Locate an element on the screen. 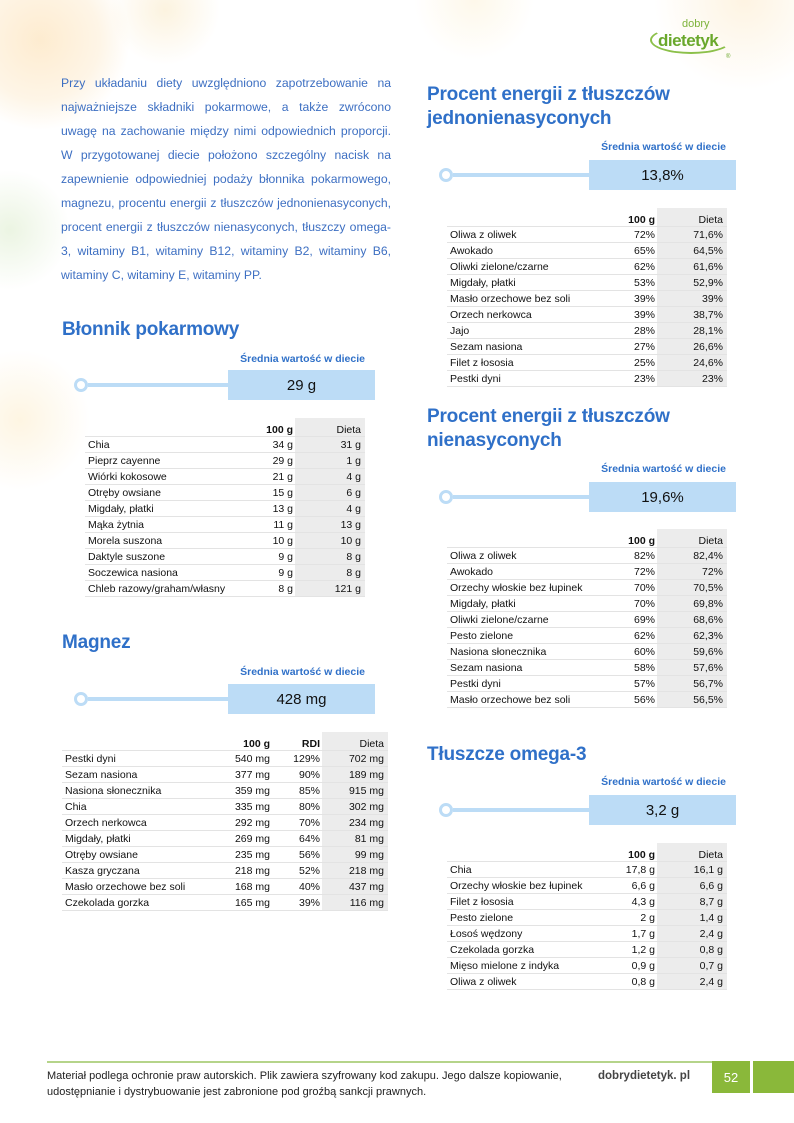 The height and width of the screenshot is (1123, 794). value-cell: 26,6% is located at coordinates (692, 346).